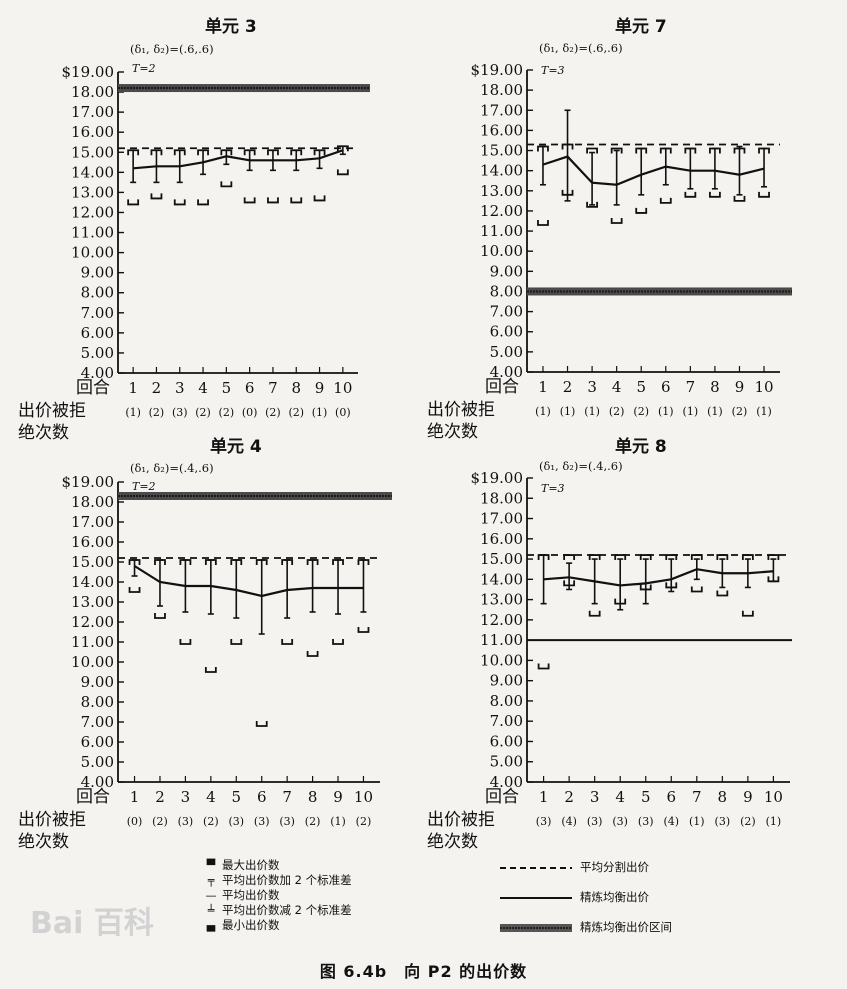 This screenshot has width=847, height=989. Describe the element at coordinates (287, 880) in the screenshot. I see `legend-mean-plus-label: 平均出价数加 2 个标准差` at that location.